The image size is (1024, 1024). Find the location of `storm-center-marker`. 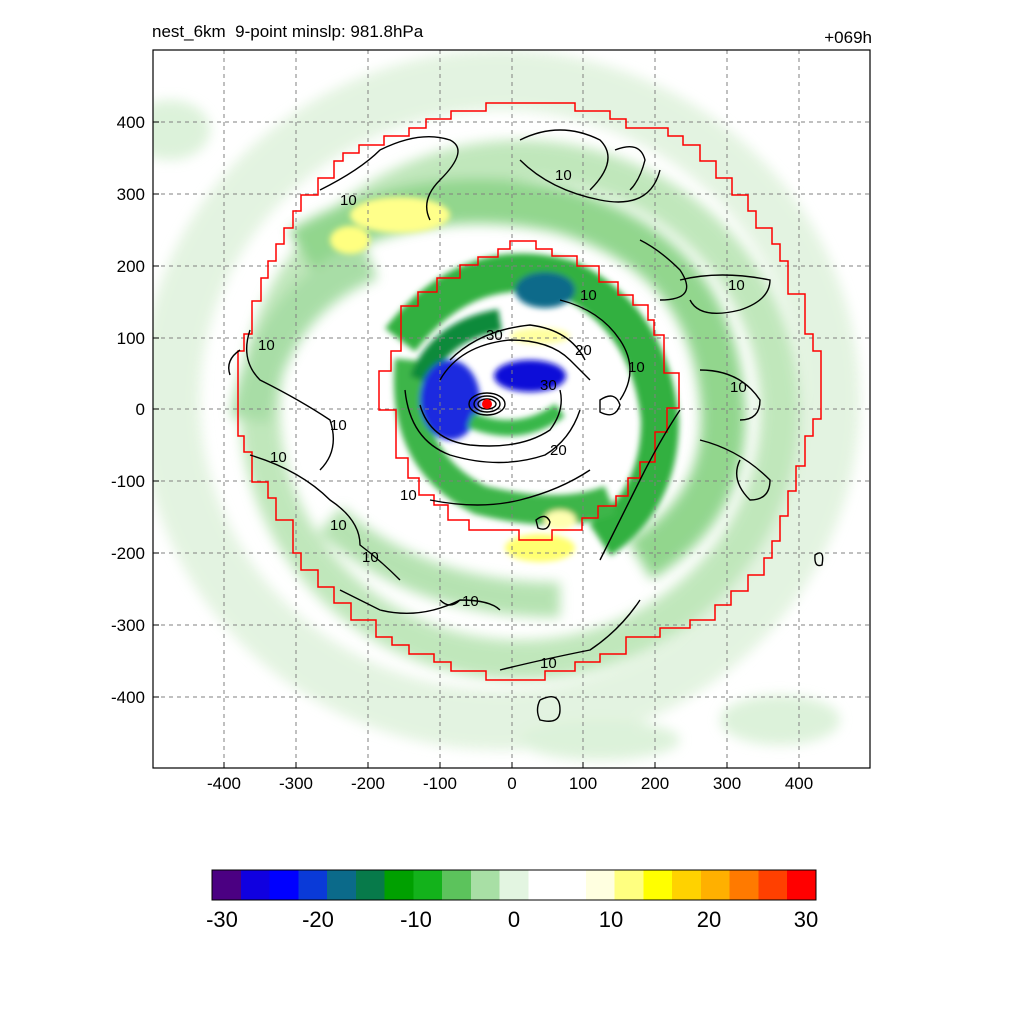

storm-center-marker is located at coordinates (487, 404).